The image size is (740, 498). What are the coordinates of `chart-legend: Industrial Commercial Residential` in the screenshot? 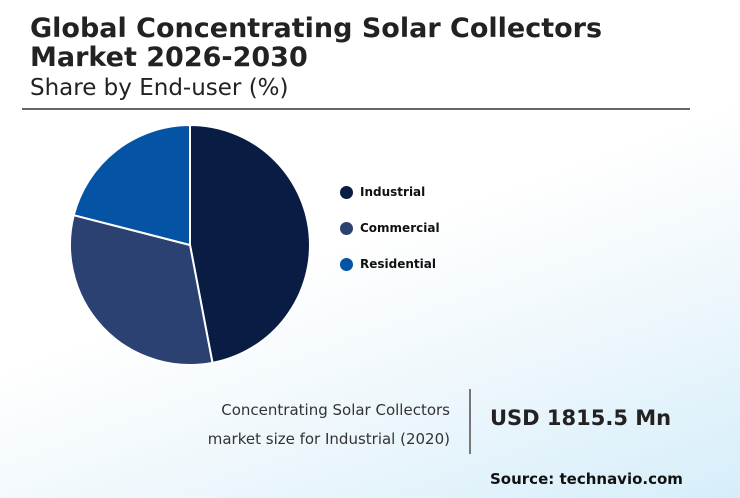 It's located at (390, 228).